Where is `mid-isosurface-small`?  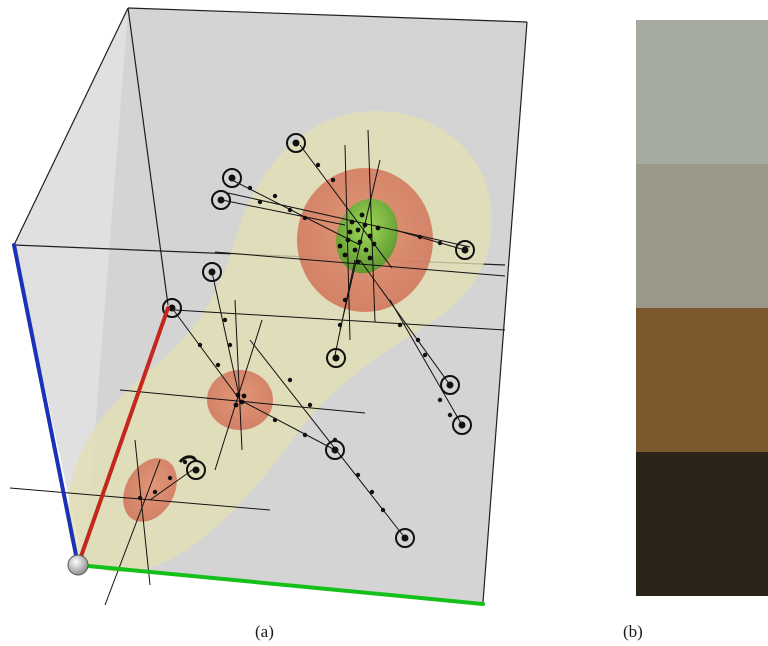
mid-isosurface-small is located at coordinates (150, 490).